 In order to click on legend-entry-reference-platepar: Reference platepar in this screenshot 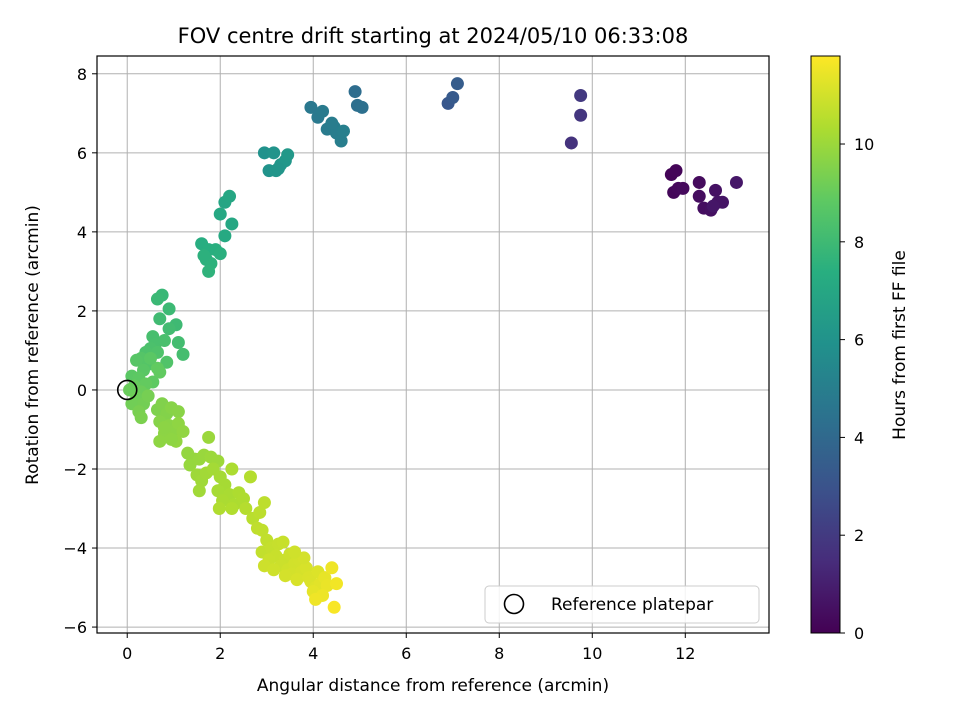, I will do `click(632, 605)`.